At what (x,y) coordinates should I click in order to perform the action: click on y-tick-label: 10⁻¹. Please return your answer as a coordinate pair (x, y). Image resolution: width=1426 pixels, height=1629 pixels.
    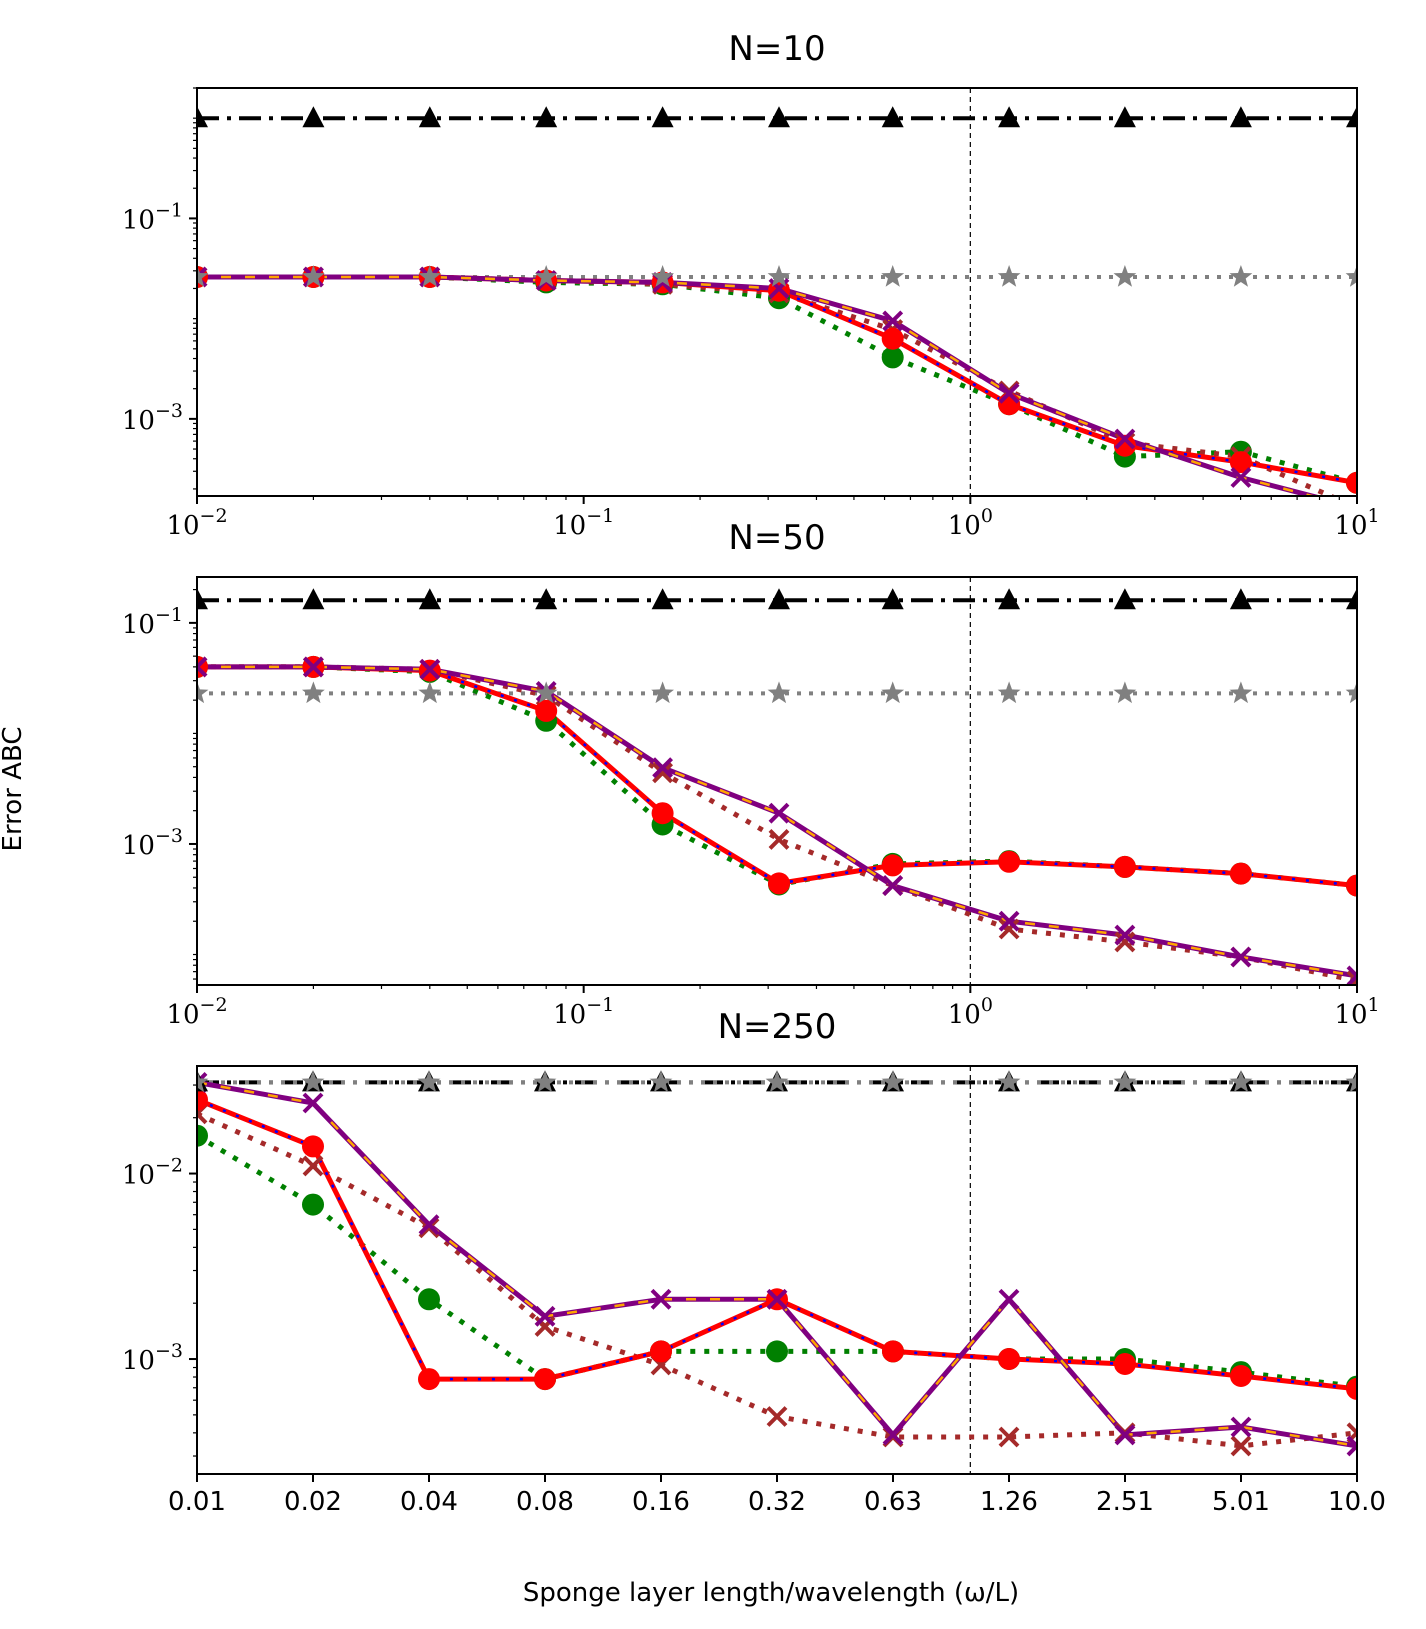
    Looking at the image, I should click on (152, 622).